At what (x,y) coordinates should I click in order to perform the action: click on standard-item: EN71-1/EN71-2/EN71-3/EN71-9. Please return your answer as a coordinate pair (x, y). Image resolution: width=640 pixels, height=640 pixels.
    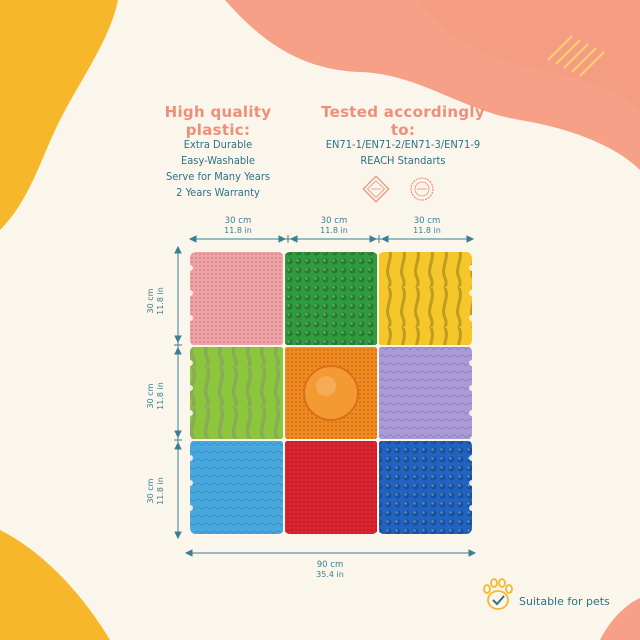
    Looking at the image, I should click on (403, 144).